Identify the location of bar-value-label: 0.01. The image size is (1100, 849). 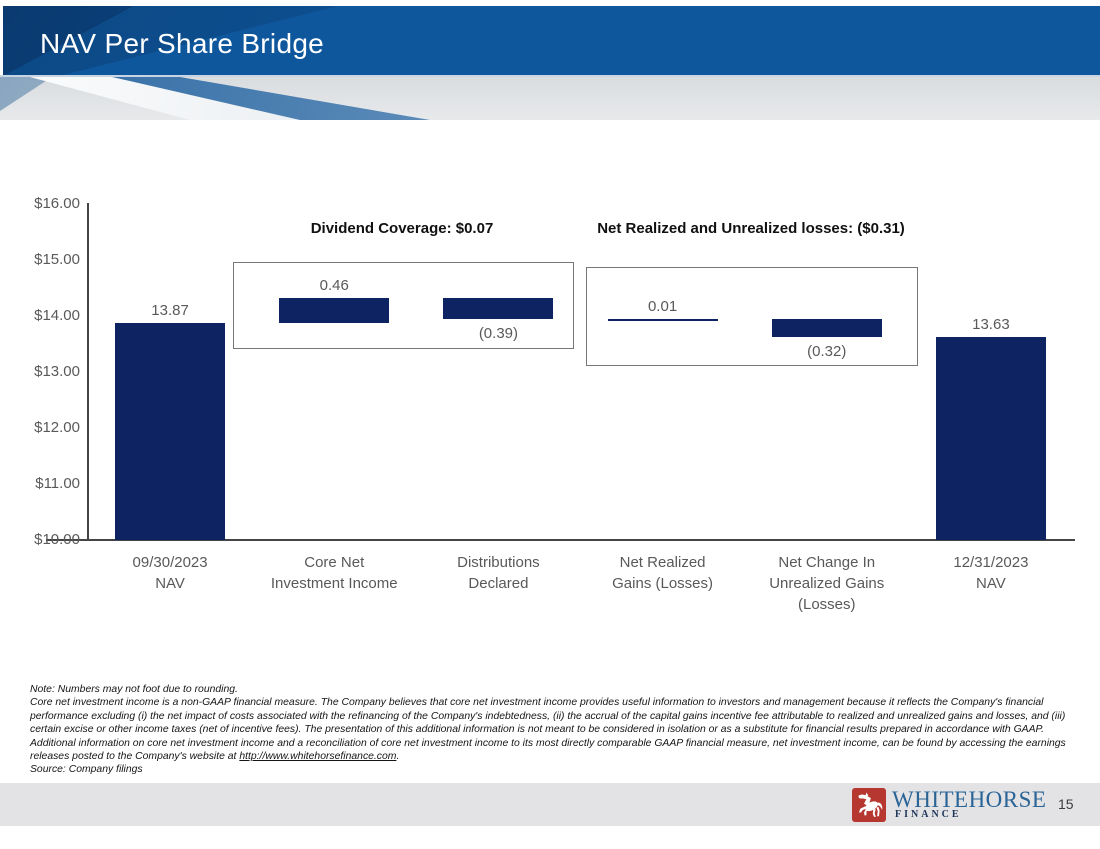
(662, 306).